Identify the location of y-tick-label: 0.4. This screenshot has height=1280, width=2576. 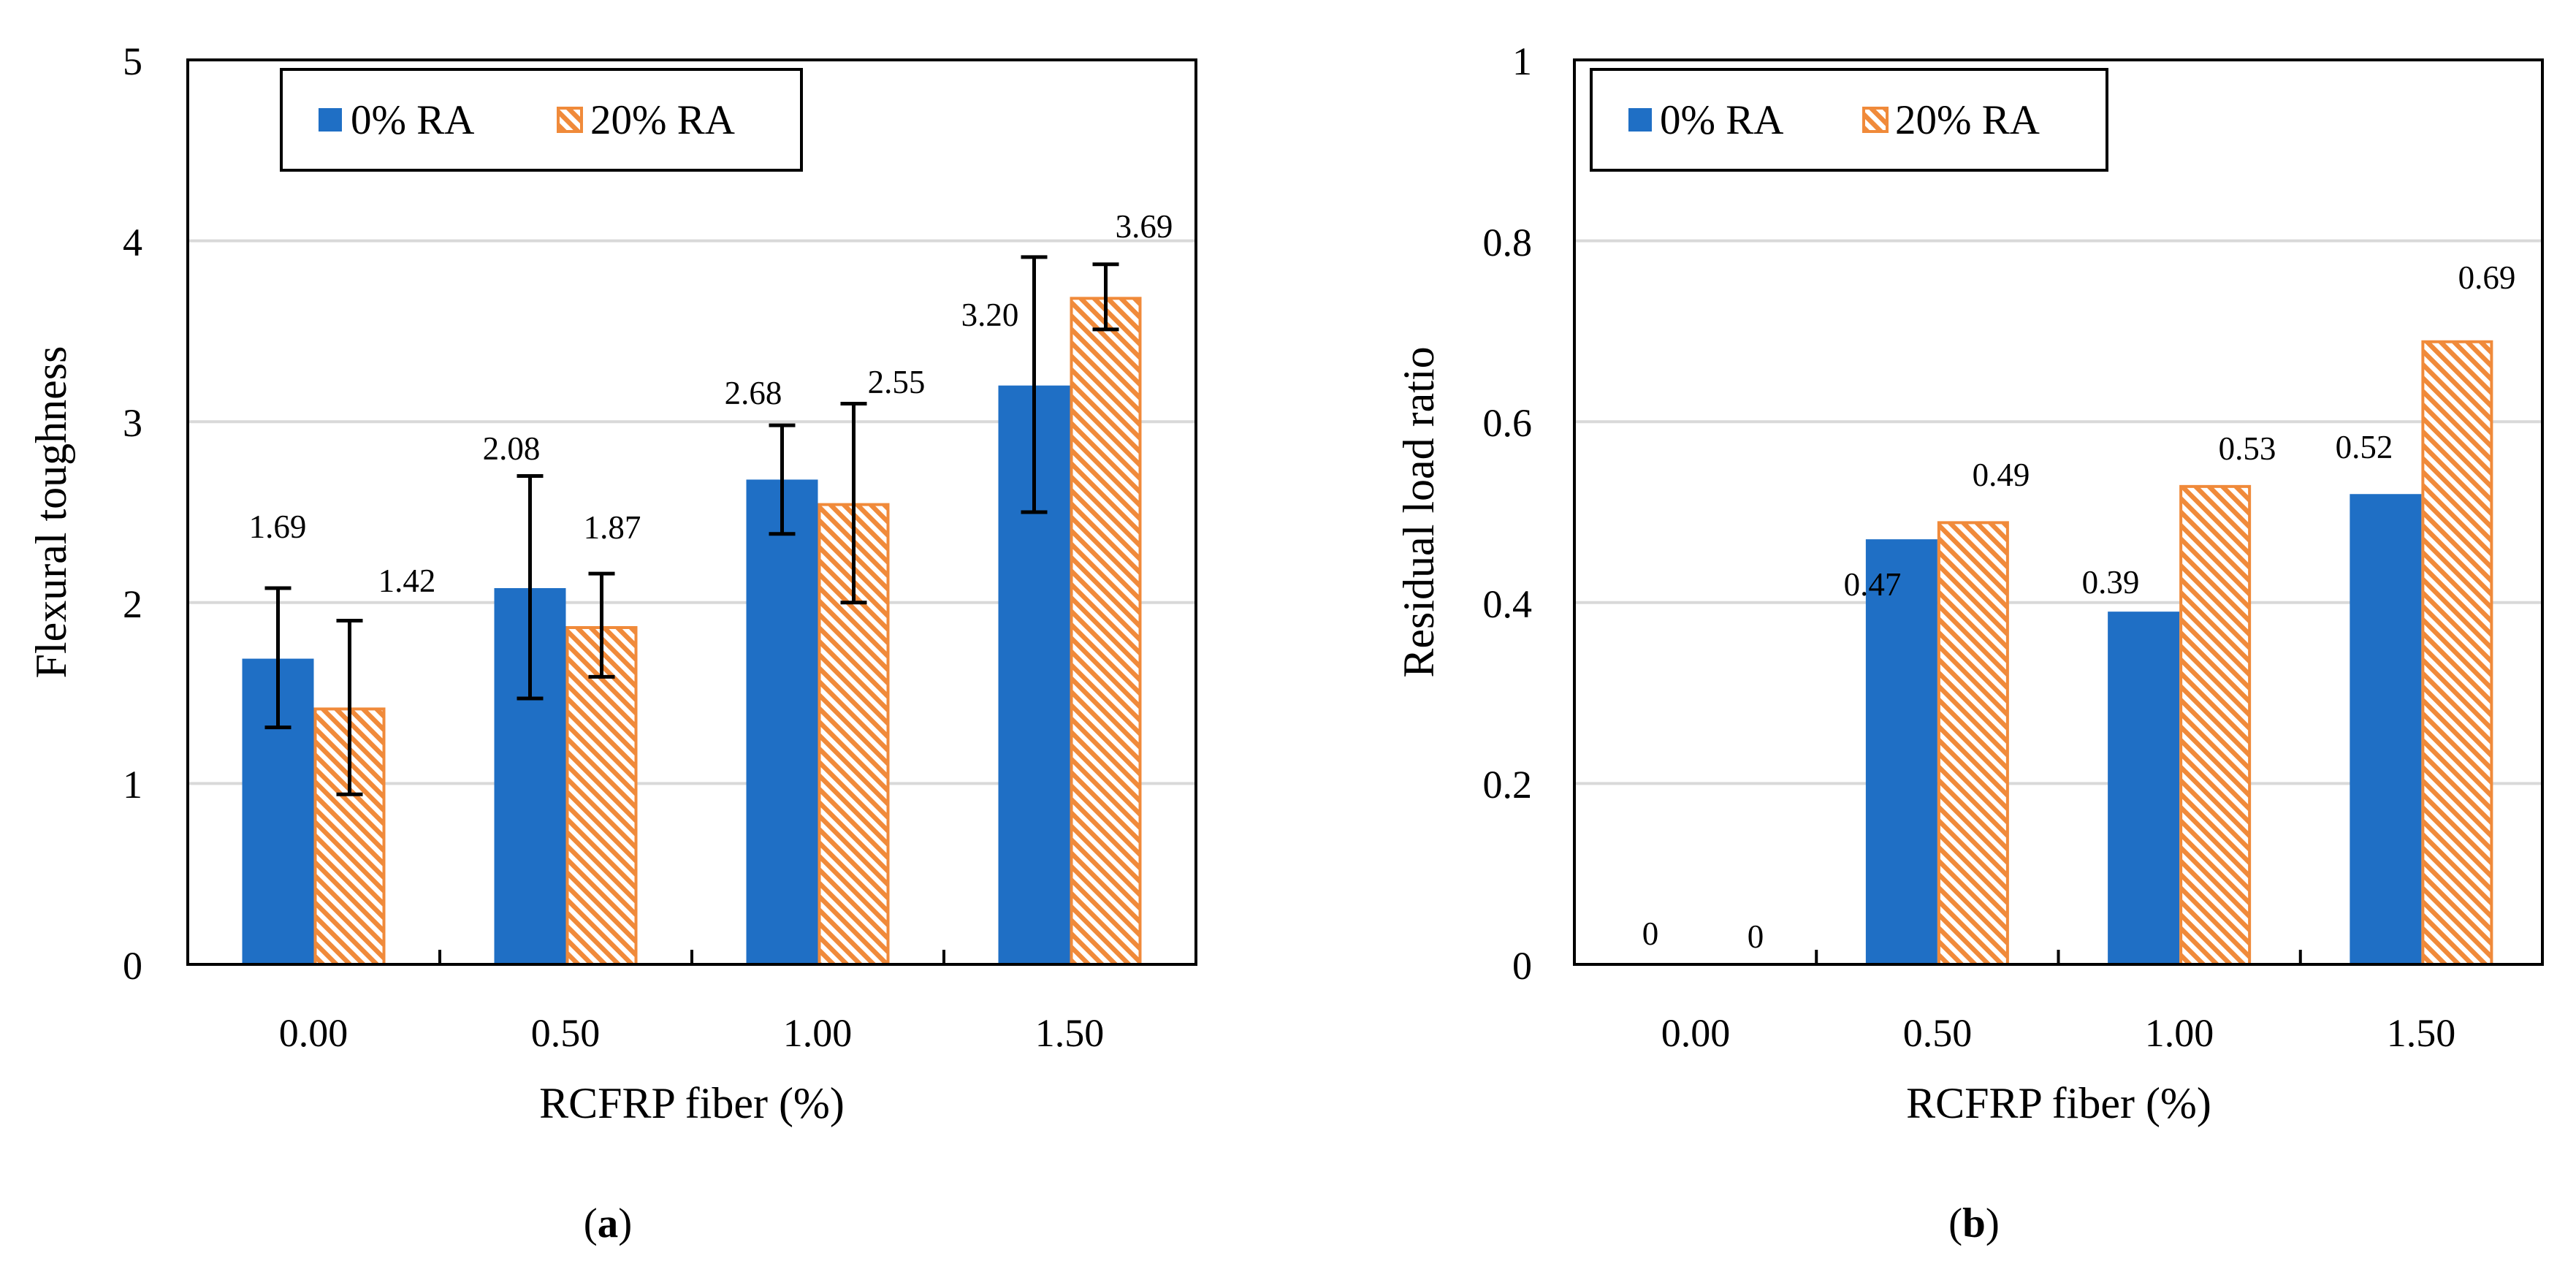
(1508, 604).